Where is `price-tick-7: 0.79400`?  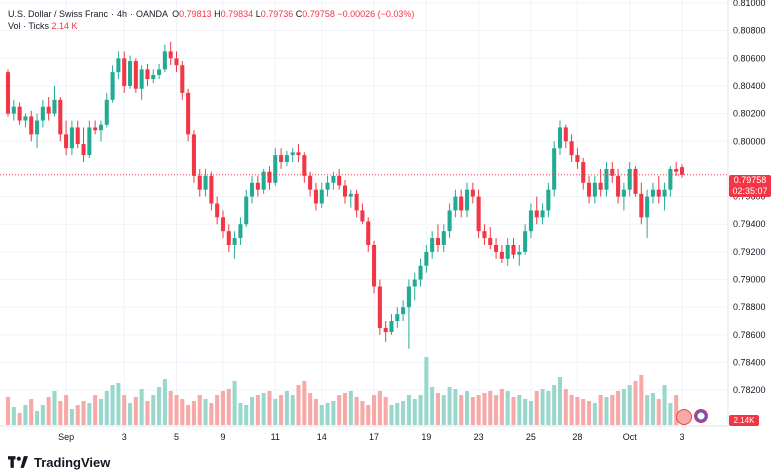 price-tick-7: 0.79400 is located at coordinates (749, 224).